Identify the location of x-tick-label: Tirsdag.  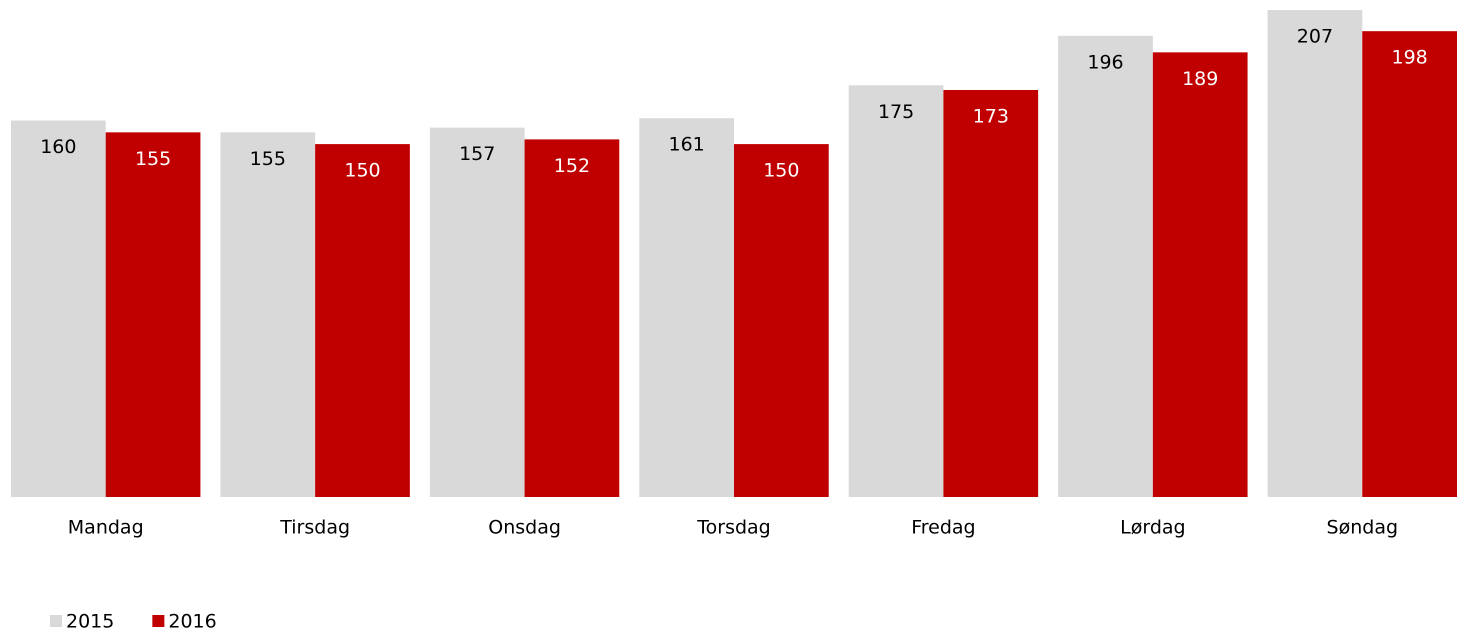
(314, 528).